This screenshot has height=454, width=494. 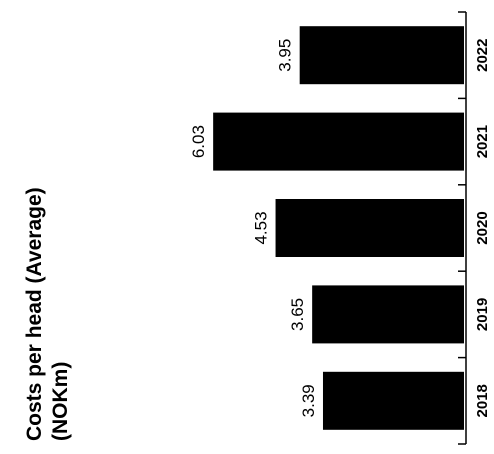 I want to click on category-label-2019: 2019, so click(x=482, y=314).